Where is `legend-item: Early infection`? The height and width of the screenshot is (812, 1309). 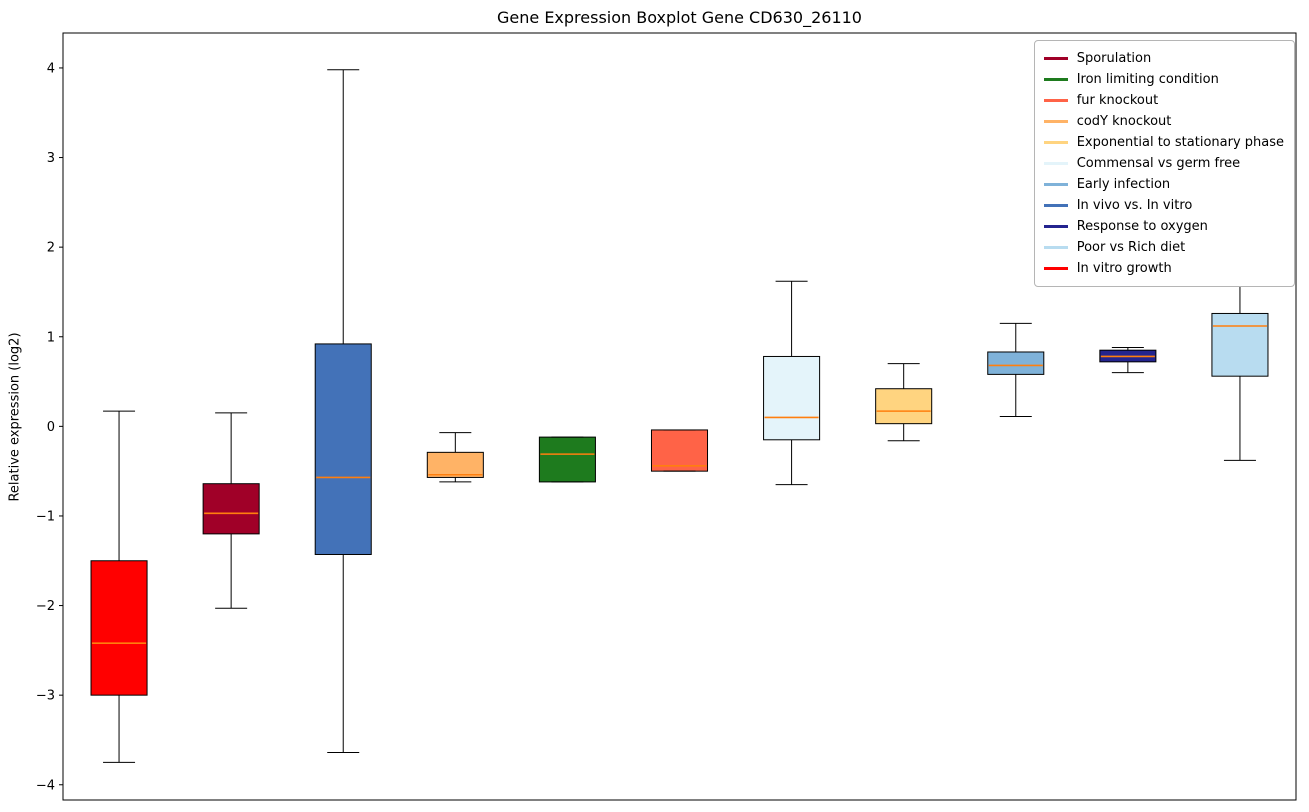 legend-item: Early infection is located at coordinates (1163, 184).